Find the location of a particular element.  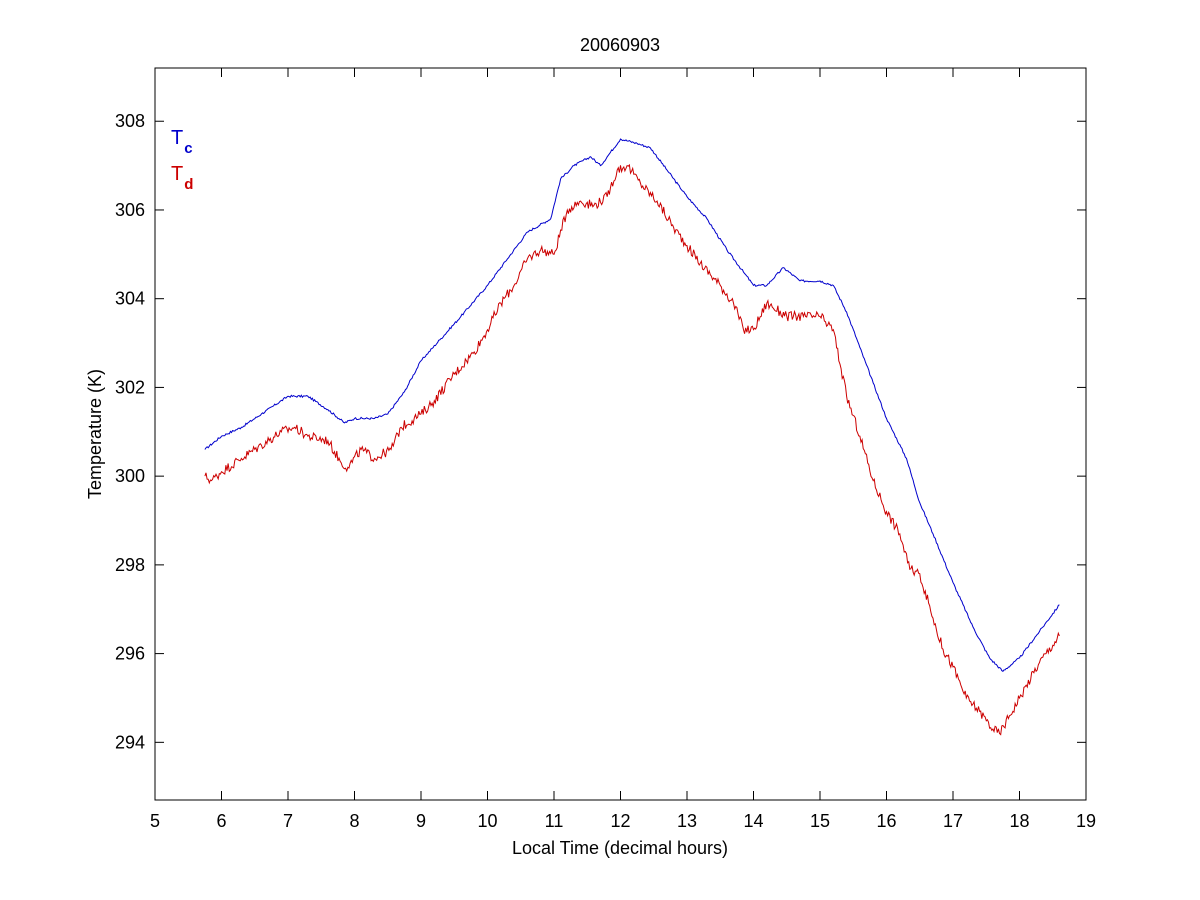

x-tick-label: 8 is located at coordinates (354, 821).